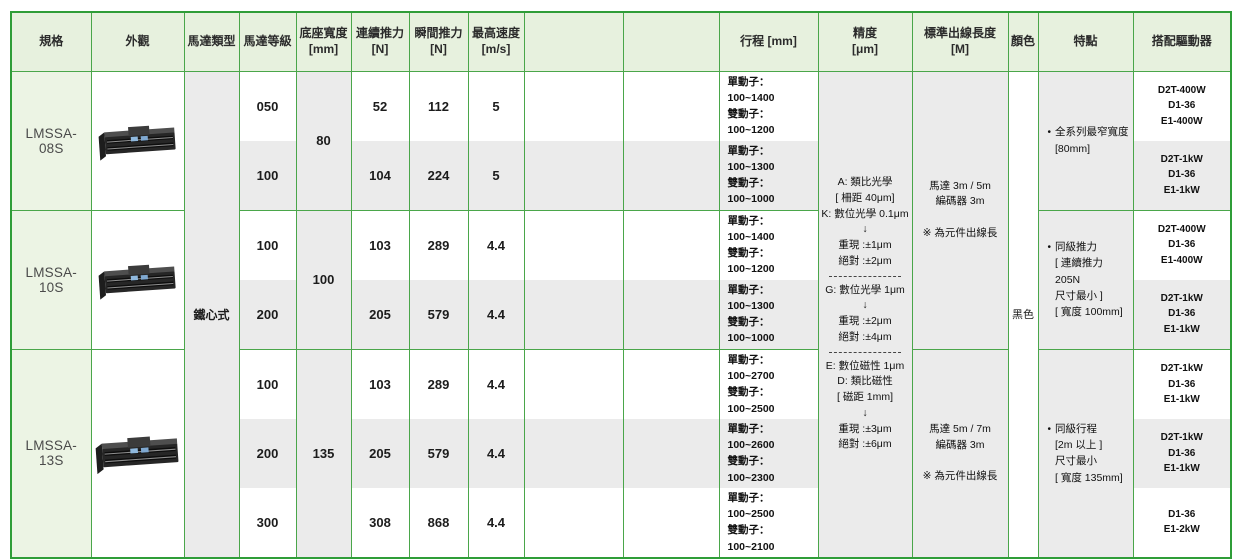 The image size is (1238, 560). I want to click on appearance-cell-lmssa-13s, so click(137, 453).